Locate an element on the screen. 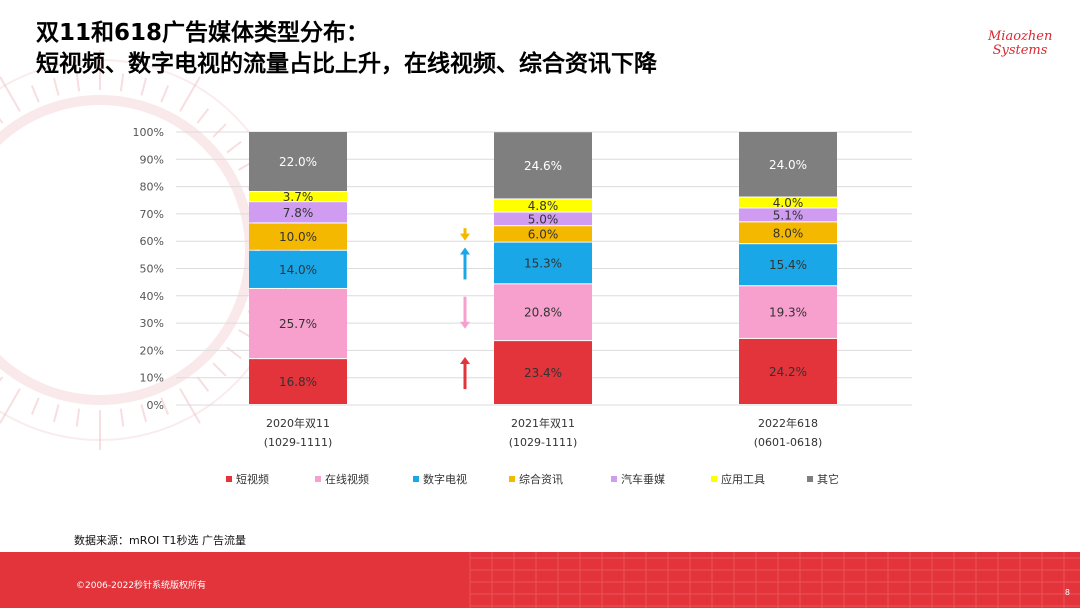 This screenshot has width=1080, height=608. footer-grid-decoration is located at coordinates (774, 580).